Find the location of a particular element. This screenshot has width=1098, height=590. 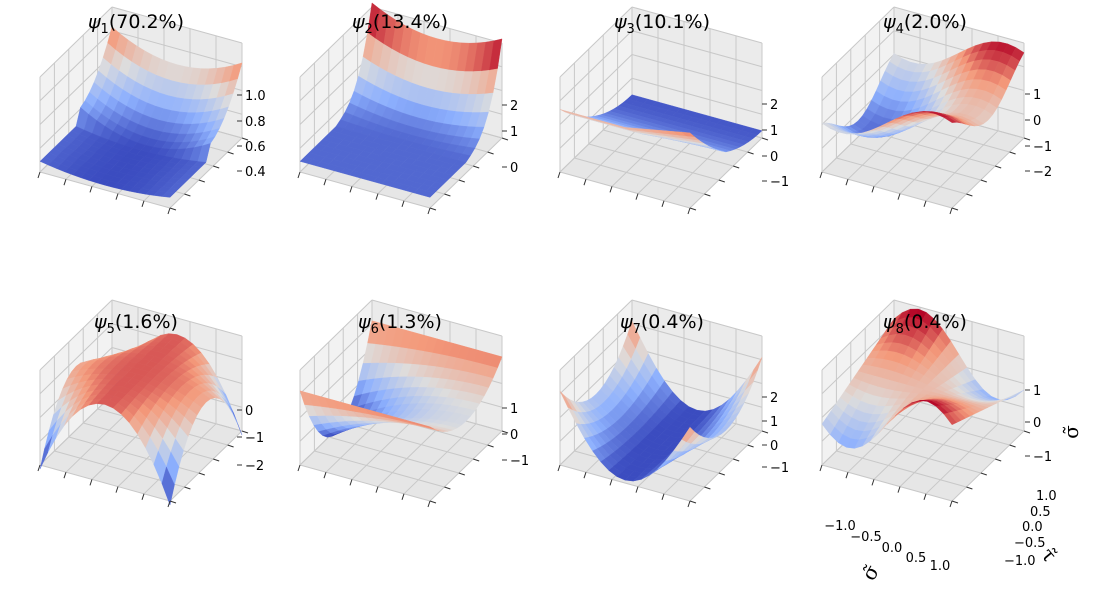

title-percent: (10.1%) is located at coordinates (672, 22).